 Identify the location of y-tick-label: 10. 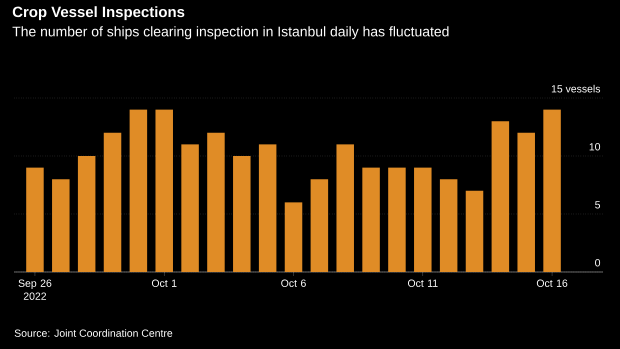
(595, 146).